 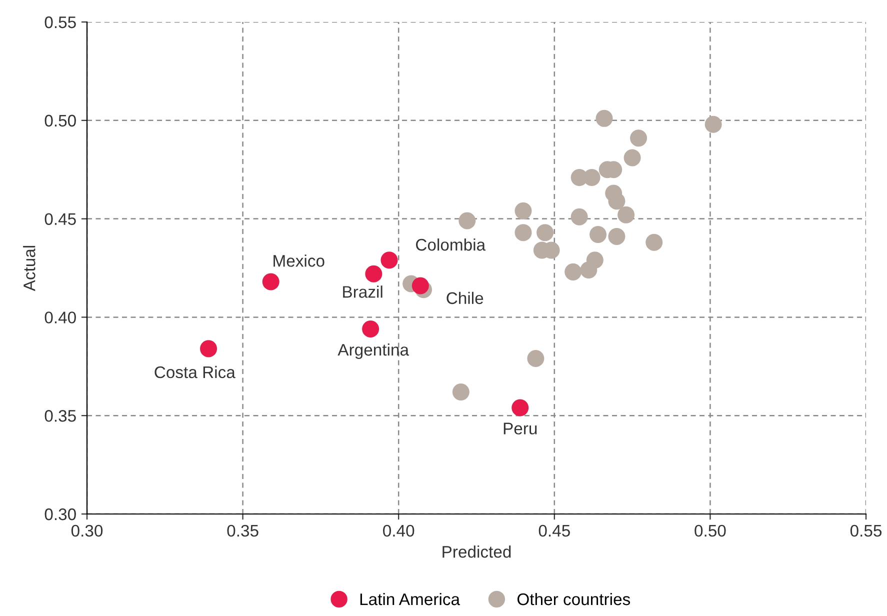 What do you see at coordinates (410, 599) in the screenshot?
I see `legend-label: Latin America` at bounding box center [410, 599].